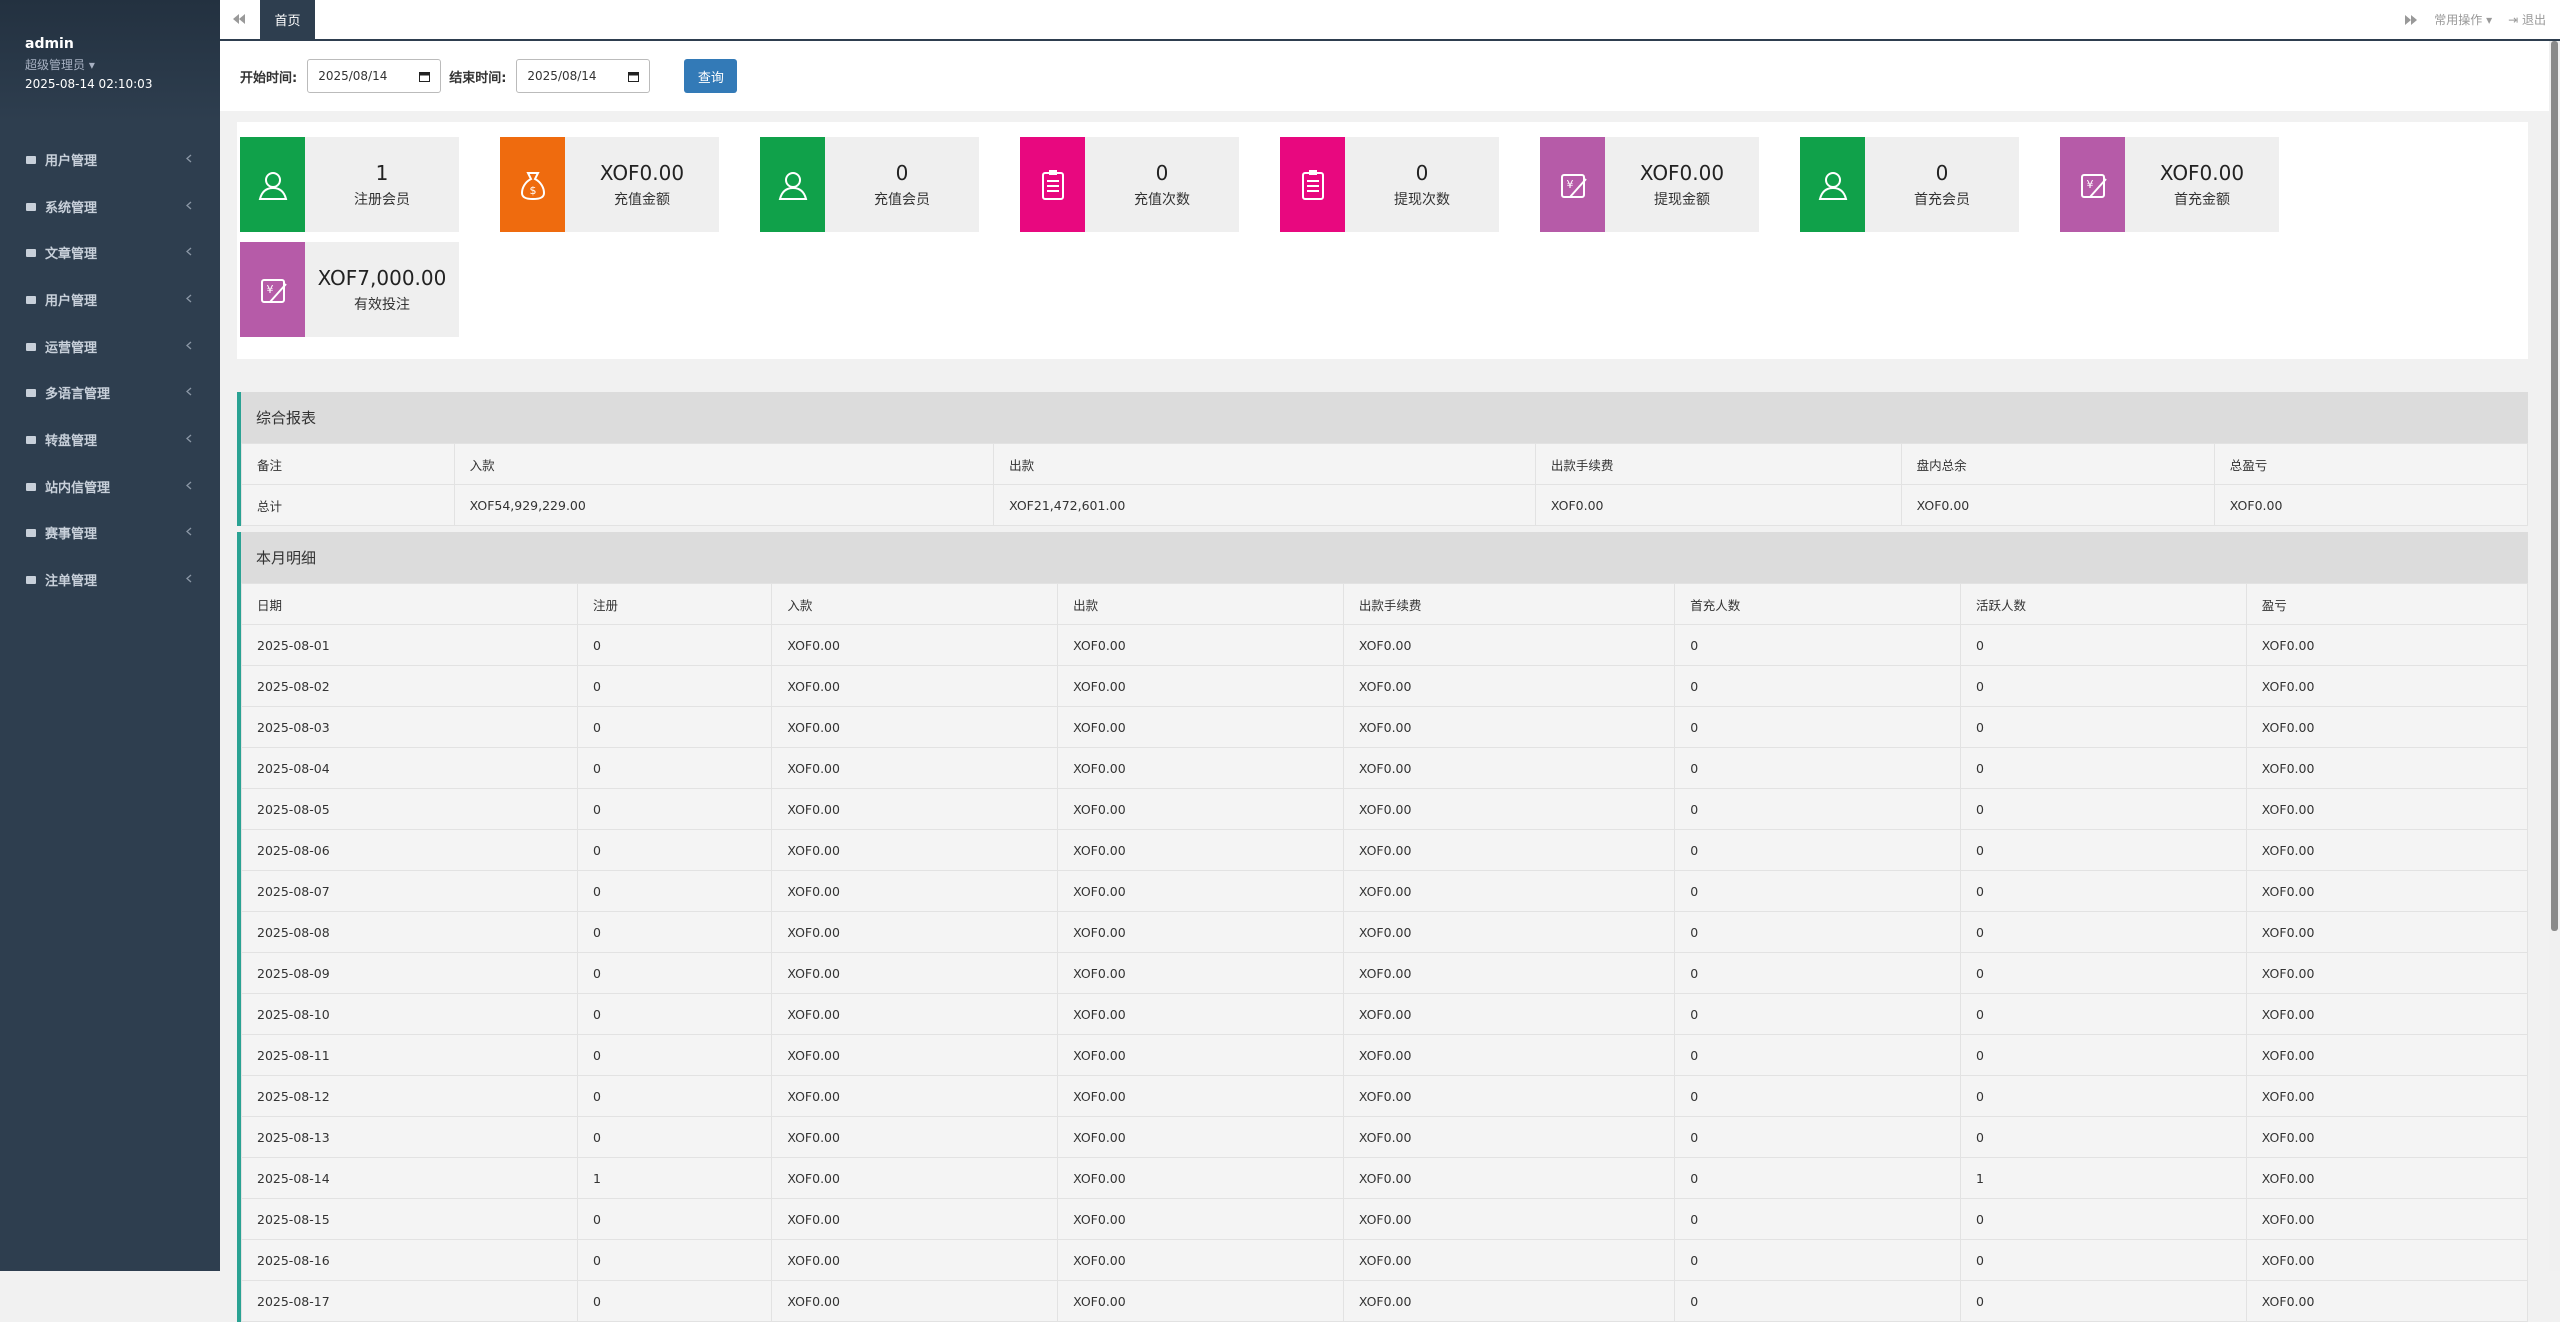  Describe the element at coordinates (2554, 486) in the screenshot. I see `scroll-thumb` at that location.